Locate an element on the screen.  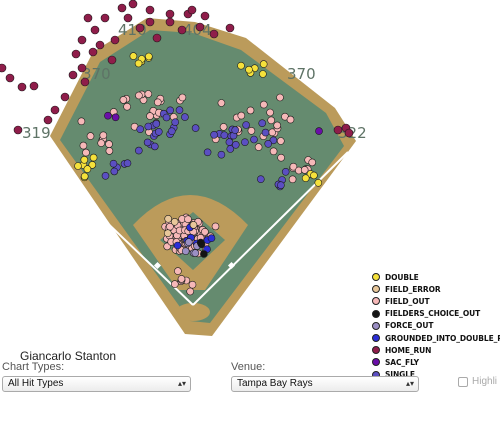
legend-item: HOME_RUN is located at coordinates (436, 350).